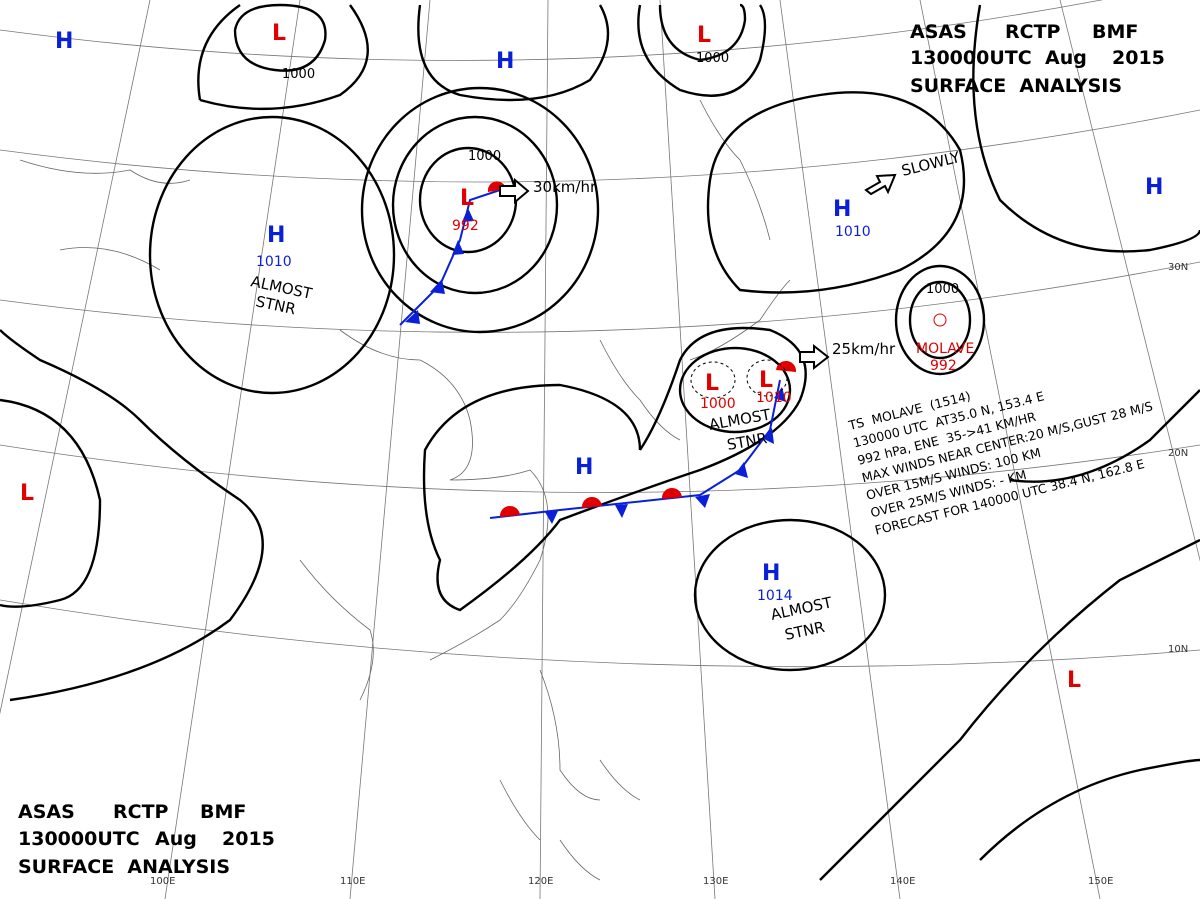 This screenshot has width=1200, height=899. Describe the element at coordinates (864, 349) in the screenshot. I see `motion-label: 25km/hr` at that location.